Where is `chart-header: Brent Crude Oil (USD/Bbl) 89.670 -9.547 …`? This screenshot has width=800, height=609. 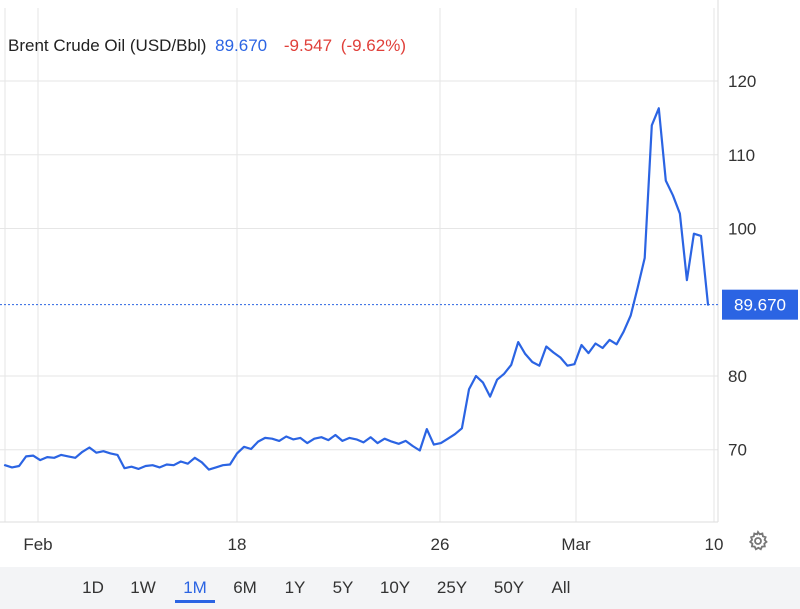 chart-header: Brent Crude Oil (USD/Bbl) 89.670 -9.547 … is located at coordinates (207, 46).